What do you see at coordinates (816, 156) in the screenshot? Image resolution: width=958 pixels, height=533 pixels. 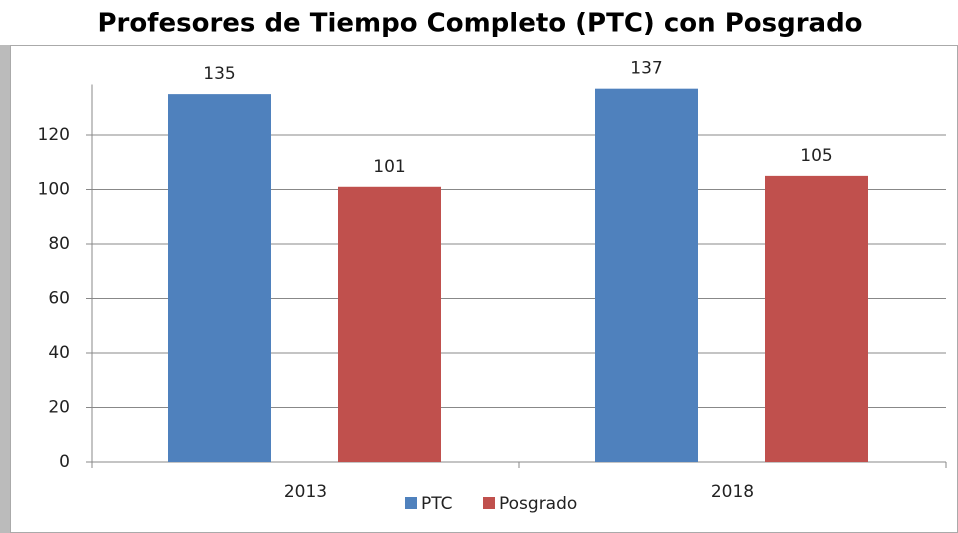 I see `value-label: 105` at bounding box center [816, 156].